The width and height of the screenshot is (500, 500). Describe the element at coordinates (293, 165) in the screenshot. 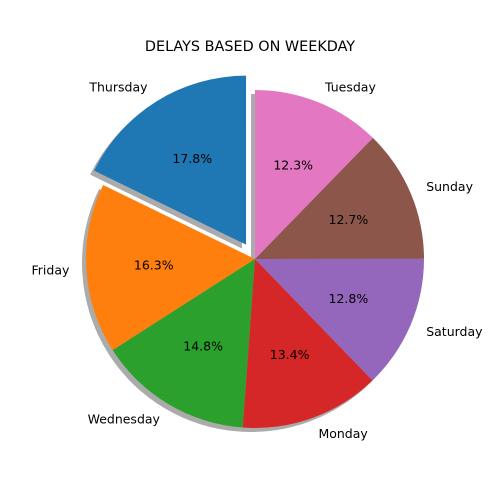

I see `percent-label-tuesday: 12.3%` at that location.